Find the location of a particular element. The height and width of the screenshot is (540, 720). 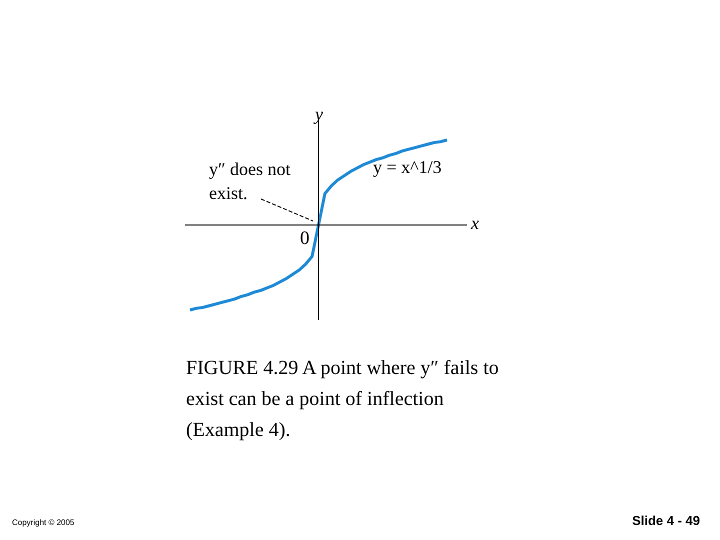

series-label: y = x^1/3 is located at coordinates (407, 167).